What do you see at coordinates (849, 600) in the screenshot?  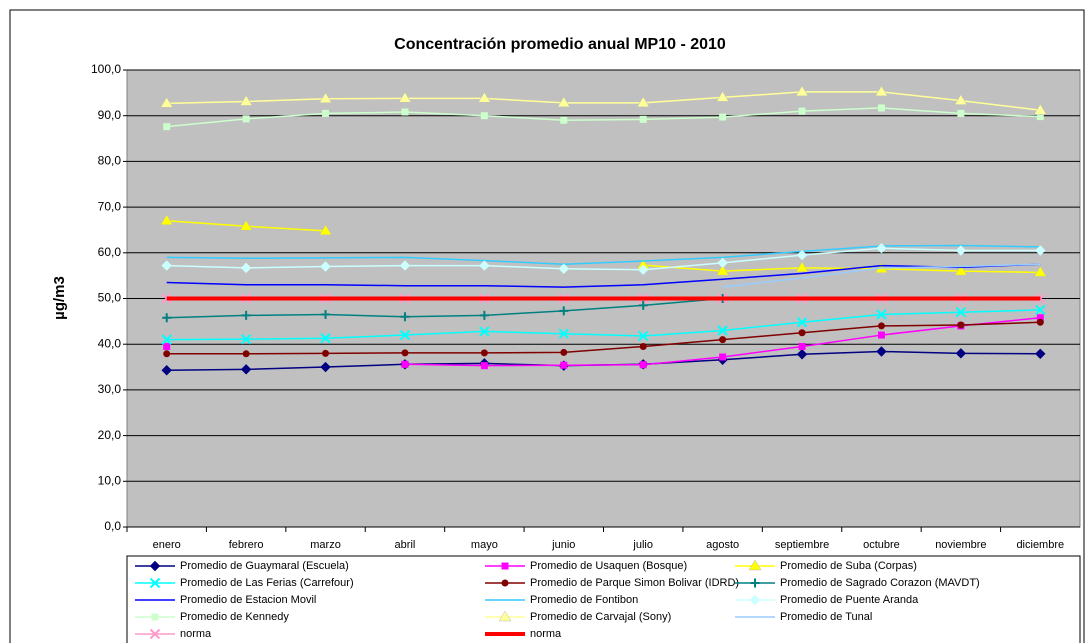 I see `legend-label: Promedio de Puente Aranda` at bounding box center [849, 600].